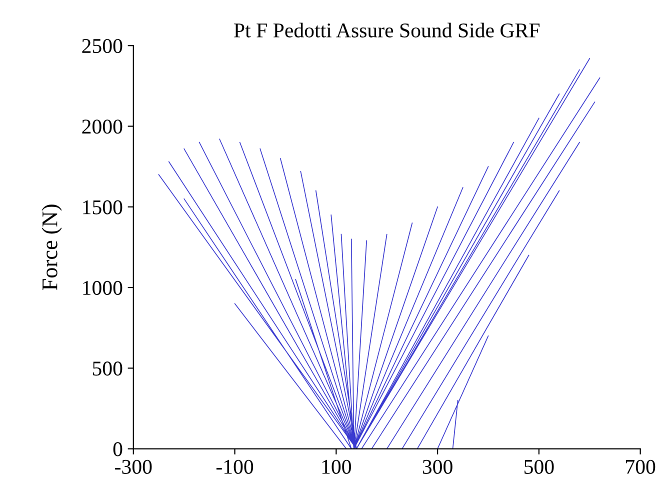  What do you see at coordinates (437, 467) in the screenshot?
I see `x-tick-label: 300` at bounding box center [437, 467].